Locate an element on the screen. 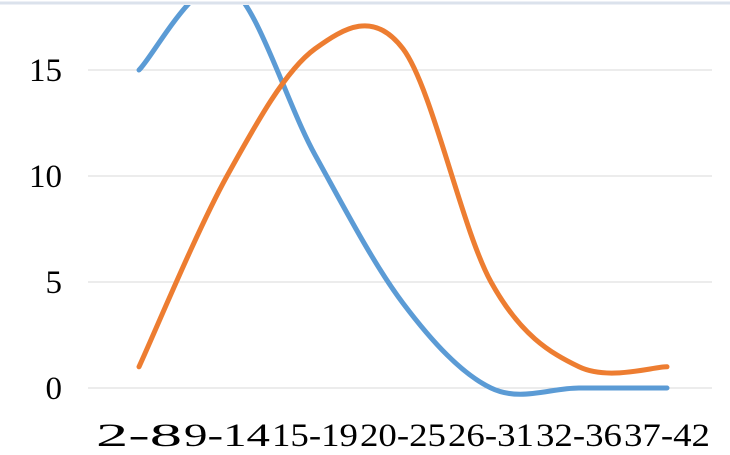  x-tick-label: 37-42 is located at coordinates (667, 436).